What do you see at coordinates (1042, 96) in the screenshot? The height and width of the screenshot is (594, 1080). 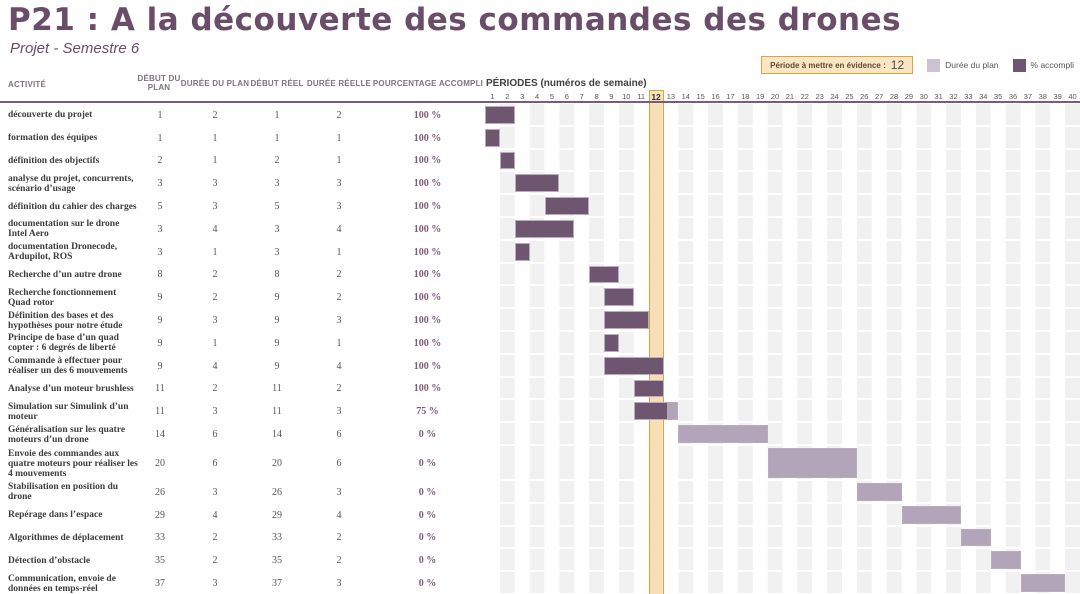 I see `week-number-38: 38` at bounding box center [1042, 96].